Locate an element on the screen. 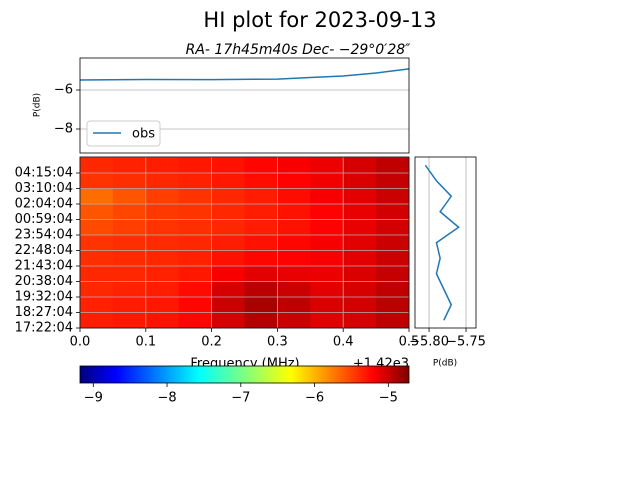 The image size is (640, 480). colorbar-frame is located at coordinates (244, 374).